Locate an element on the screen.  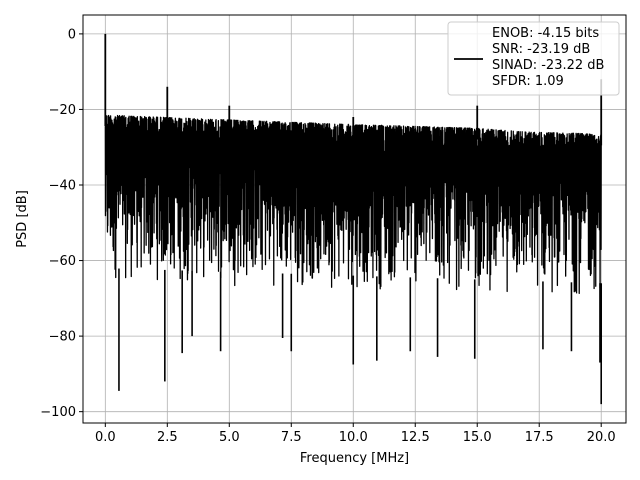
legend-box is located at coordinates (533, 58).